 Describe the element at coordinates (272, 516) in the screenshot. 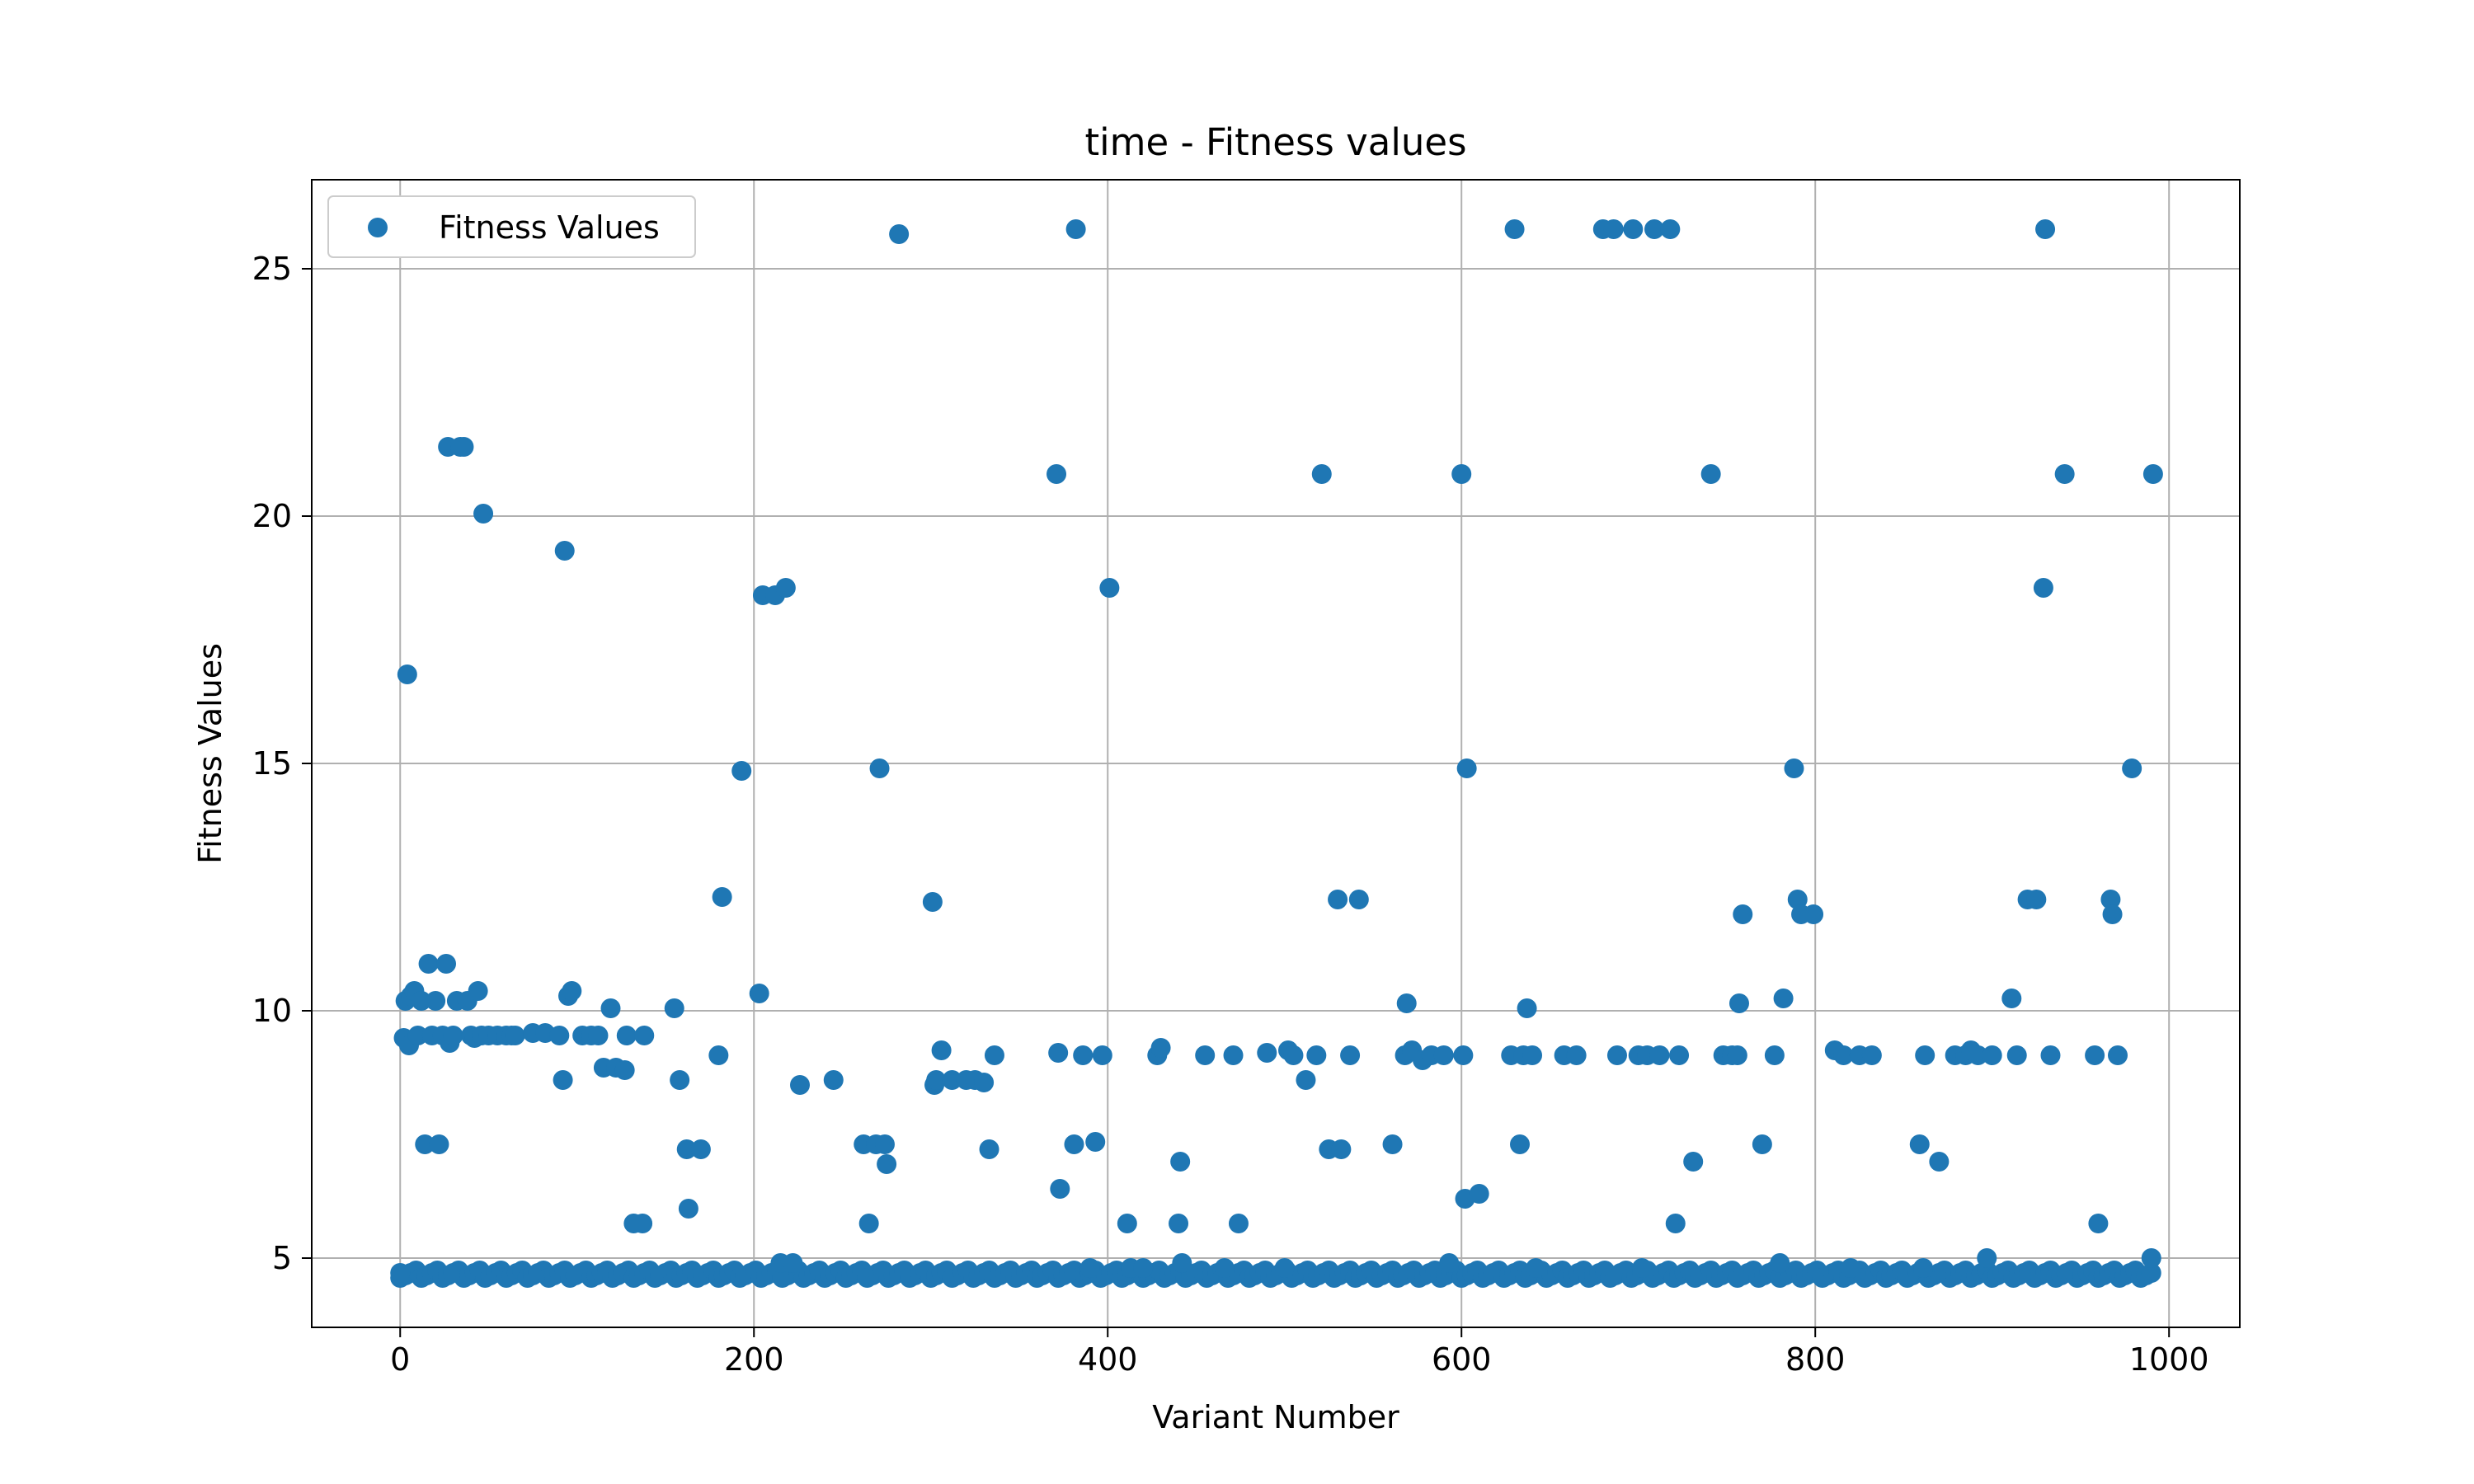

I see `y-tick-label: 20` at that location.